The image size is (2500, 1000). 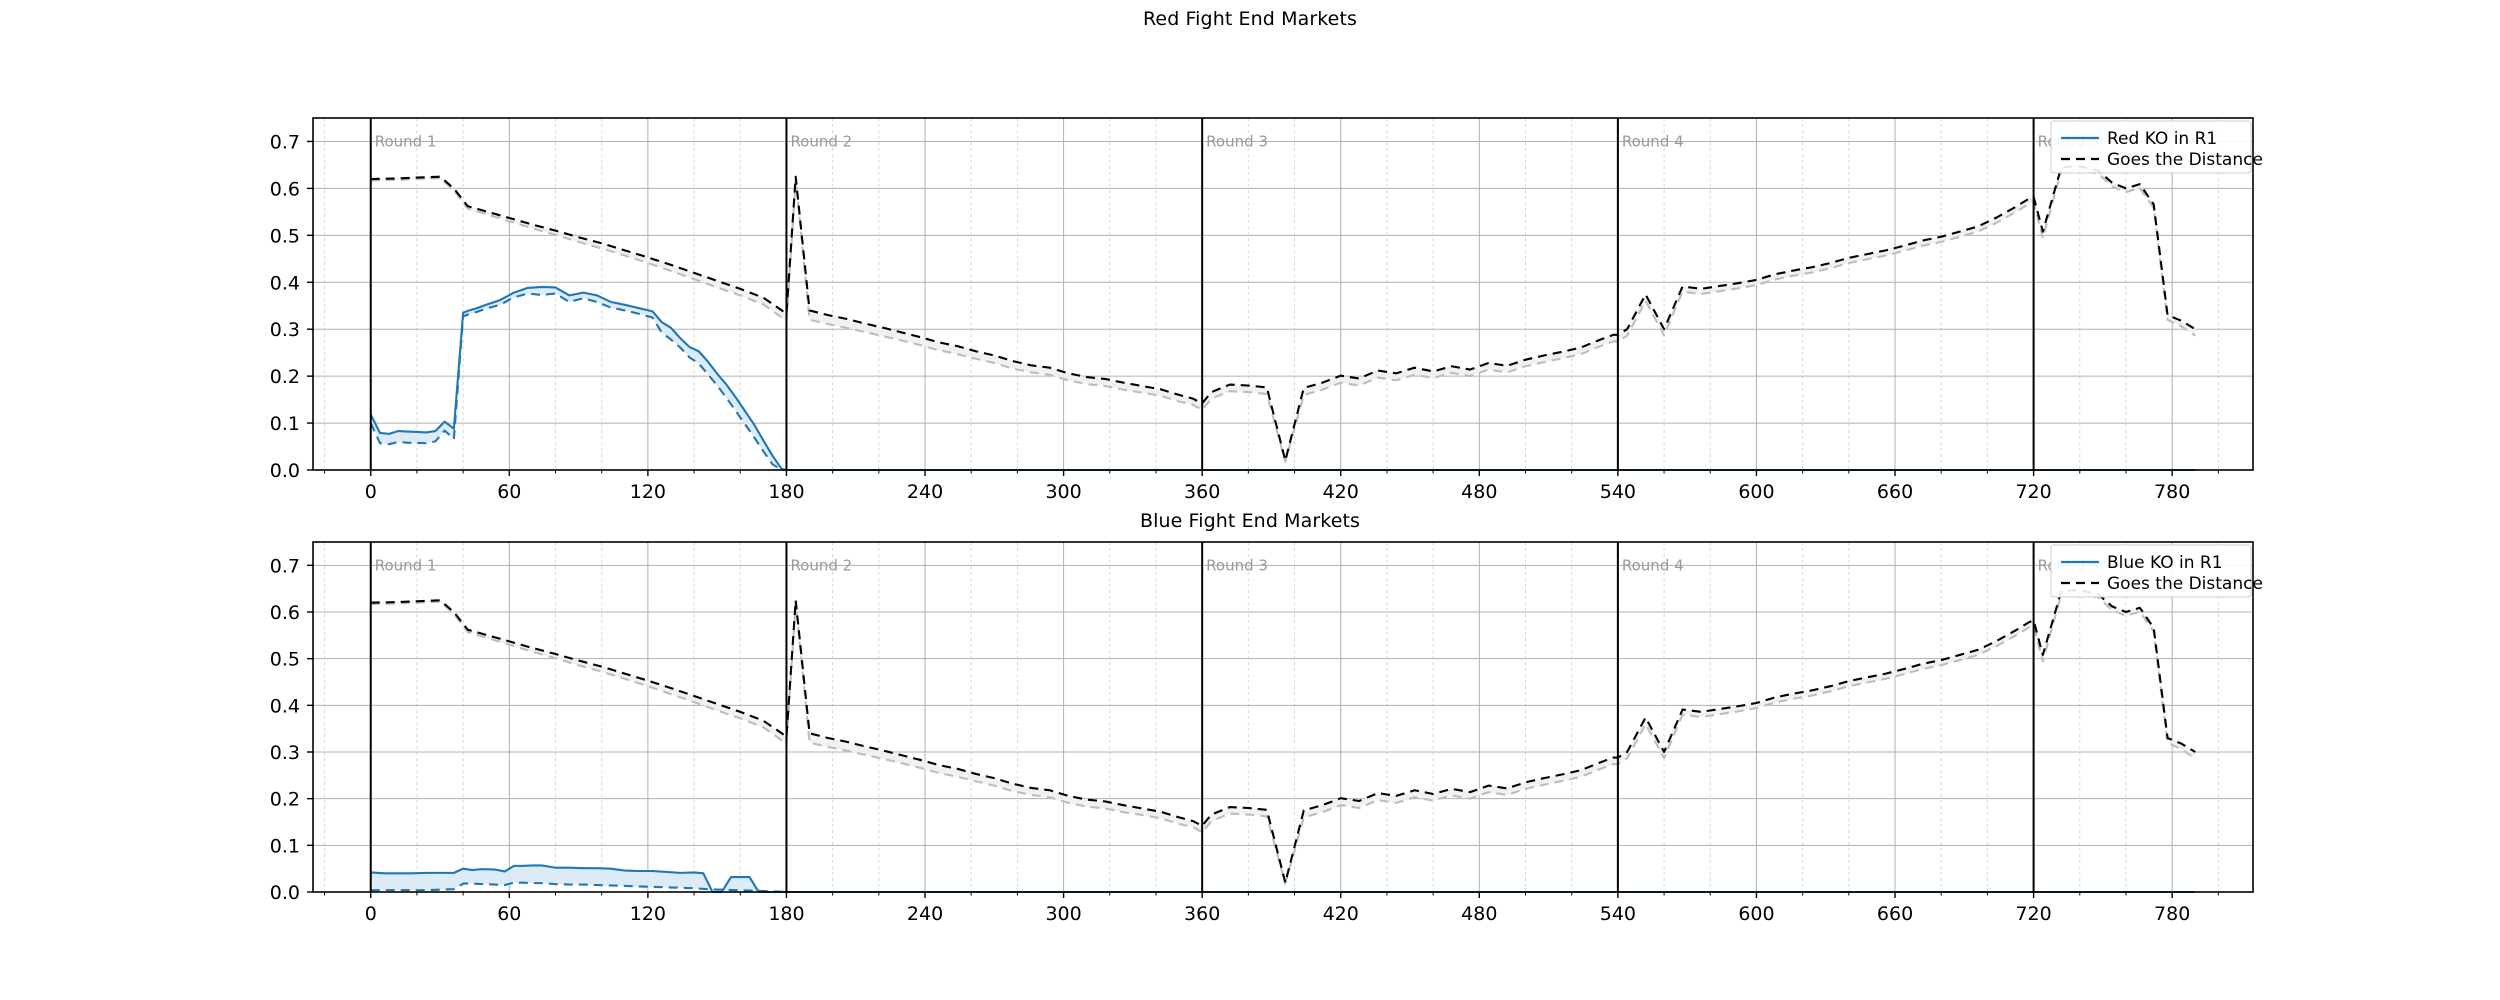 I want to click on legend-label: Red KO in R1, so click(x=2162, y=139).